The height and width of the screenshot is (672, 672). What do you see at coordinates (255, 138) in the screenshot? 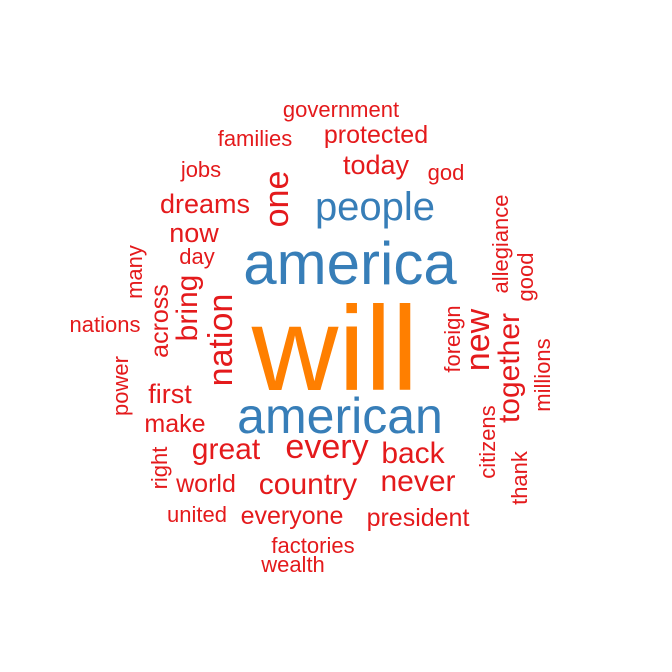
I see `word-families: families` at bounding box center [255, 138].